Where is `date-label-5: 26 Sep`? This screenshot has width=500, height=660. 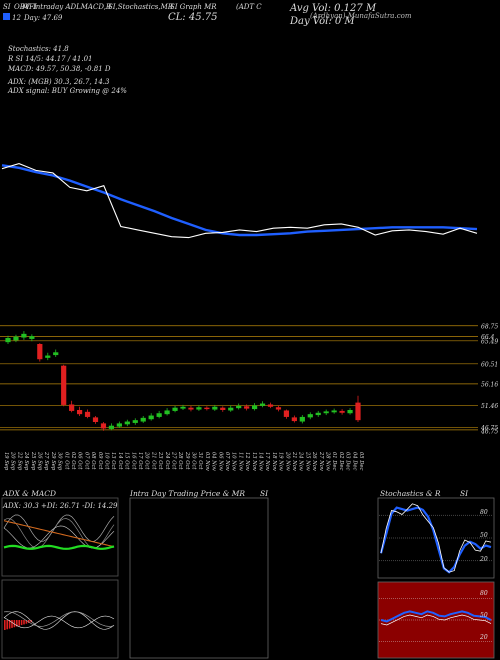
date-label-5: 26 Sep is located at coordinates (39, 461).